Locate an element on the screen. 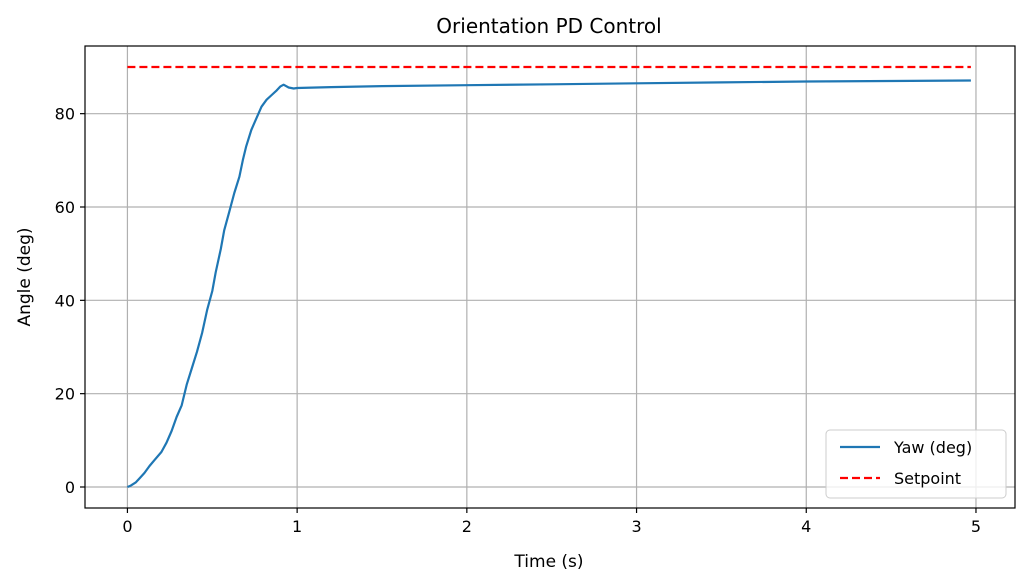  x-tick-label: 4 is located at coordinates (806, 526).